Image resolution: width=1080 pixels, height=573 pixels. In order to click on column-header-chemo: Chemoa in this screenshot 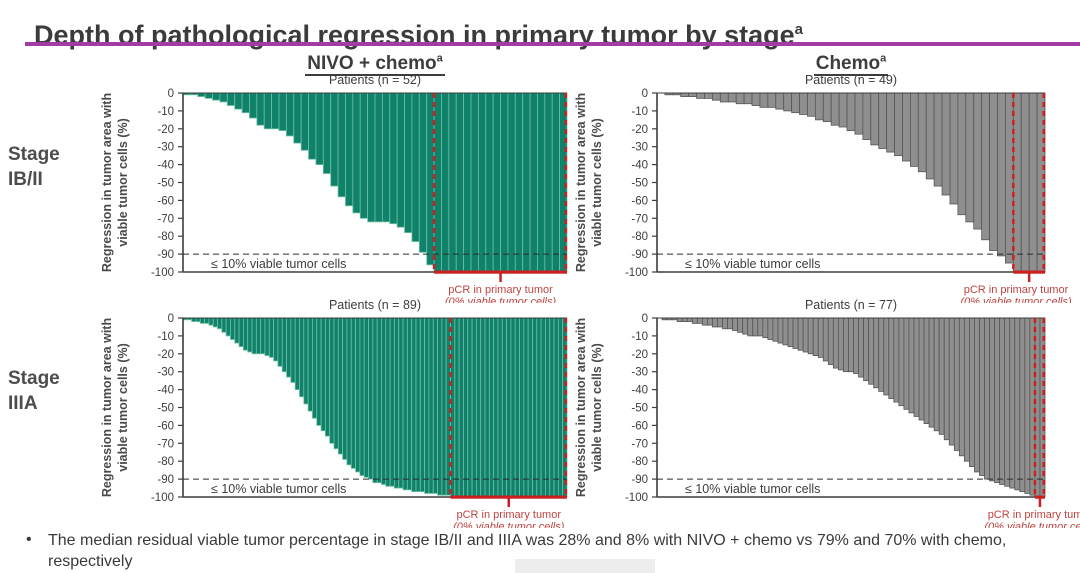, I will do `click(851, 65)`.